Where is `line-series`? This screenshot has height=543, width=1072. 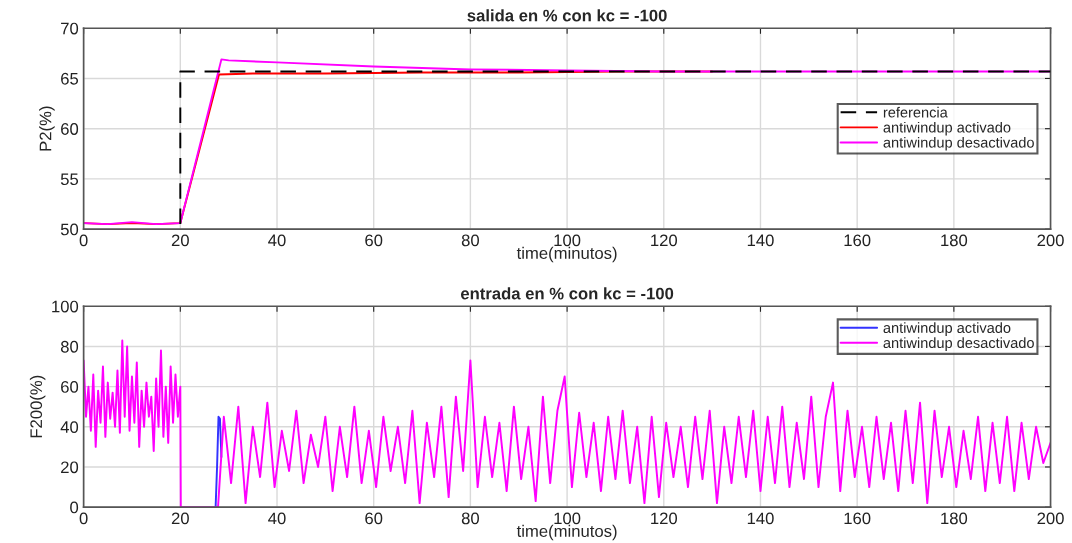 line-series is located at coordinates (218, 461).